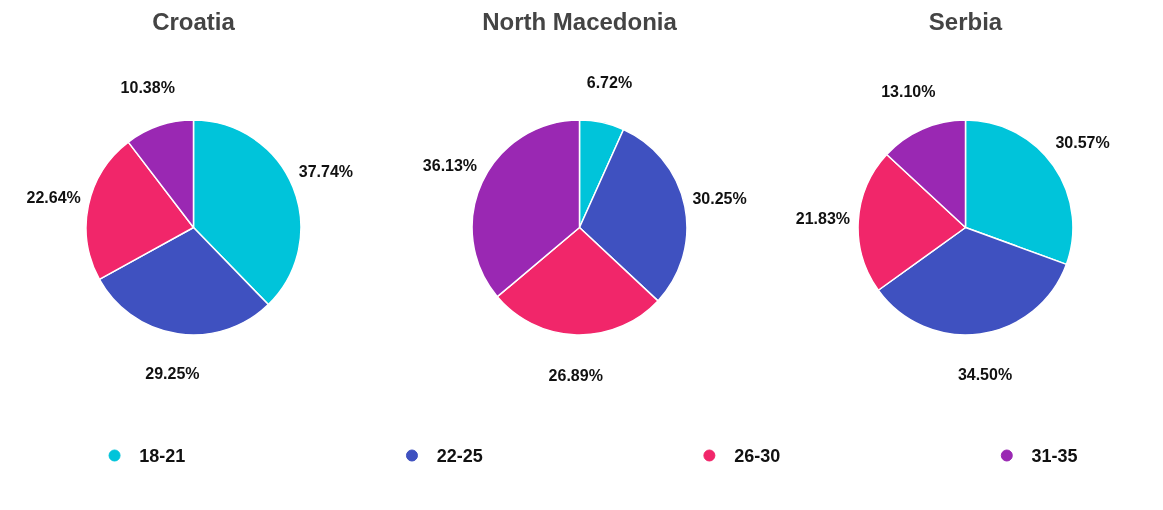 This screenshot has width=1163, height=510. I want to click on data-label: 36.13%, so click(450, 165).